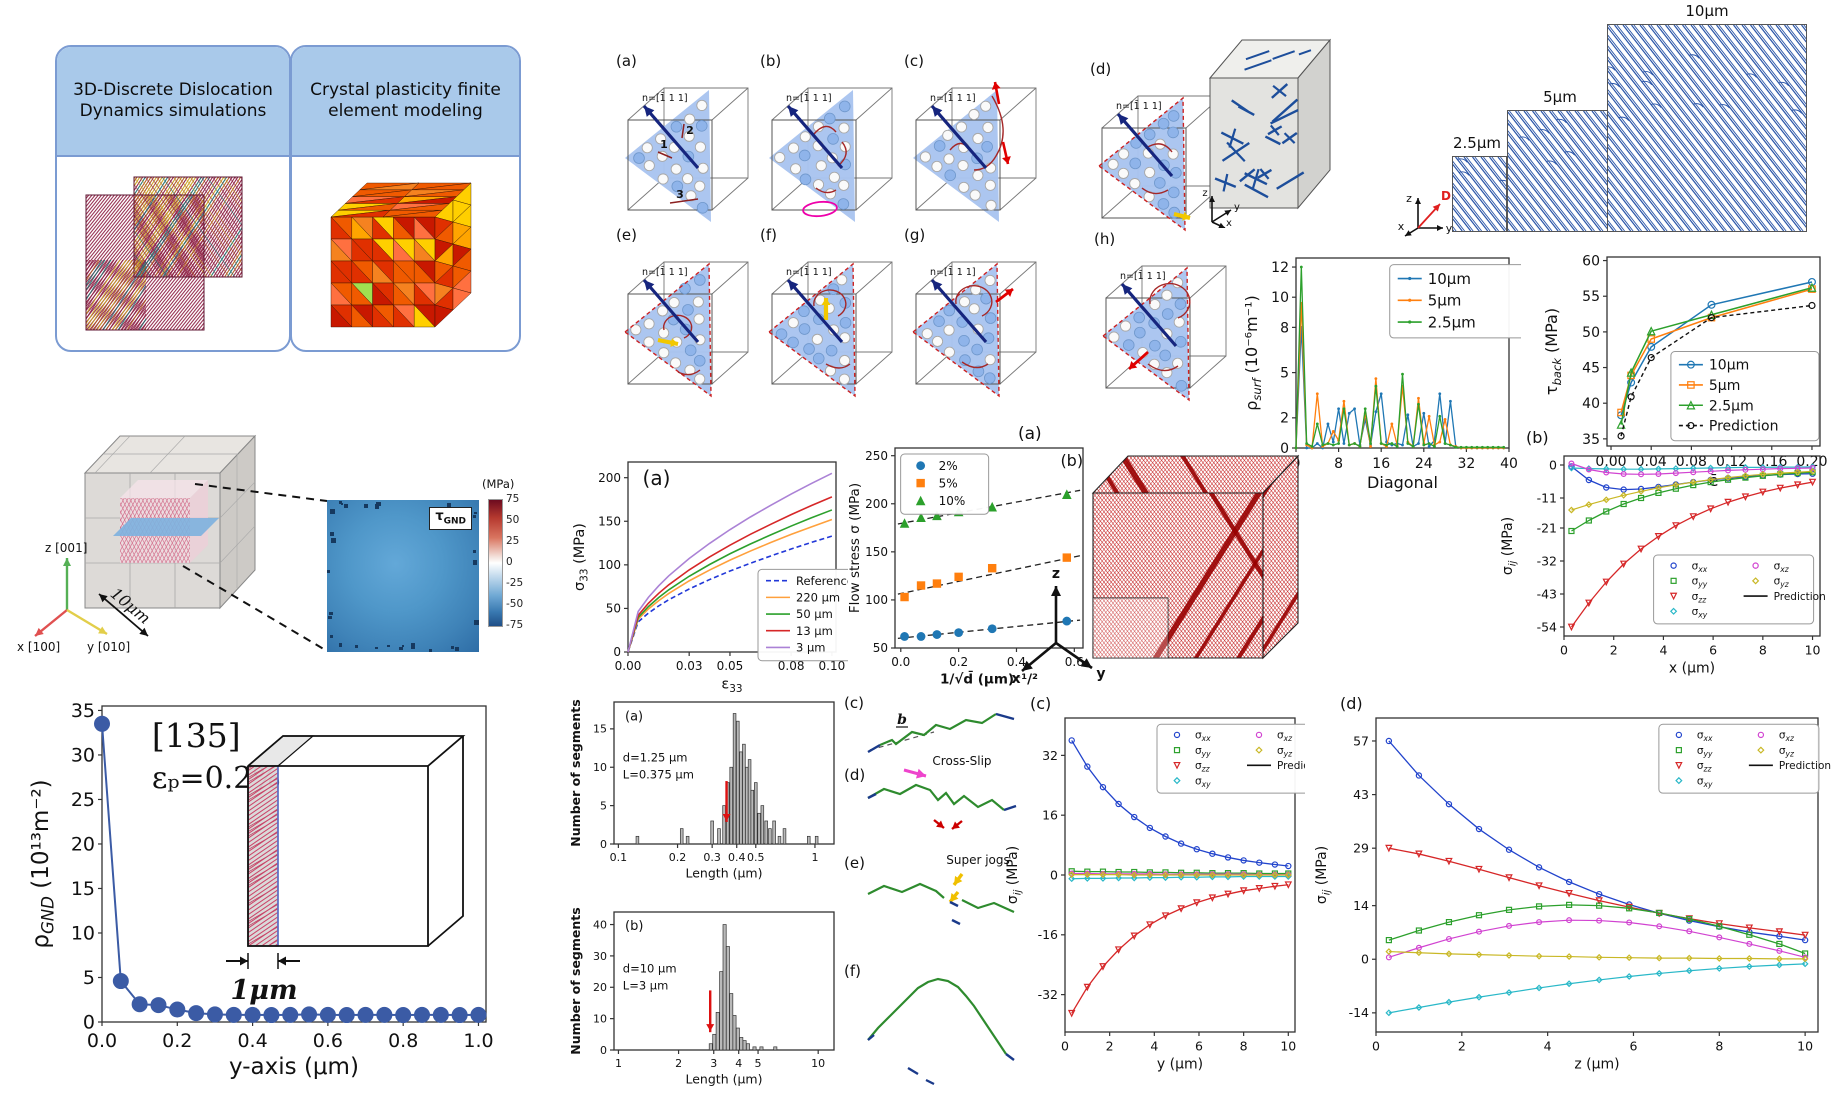 This screenshot has width=1834, height=1104. I want to click on svg-text: x, so click(1229, 223).